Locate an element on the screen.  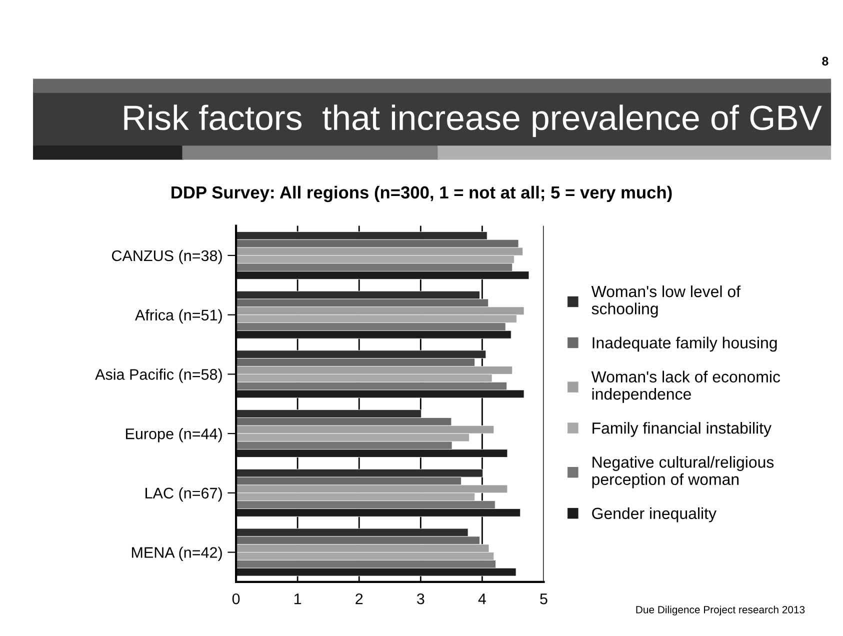
legend-label: Gender inequality is located at coordinates (654, 514).